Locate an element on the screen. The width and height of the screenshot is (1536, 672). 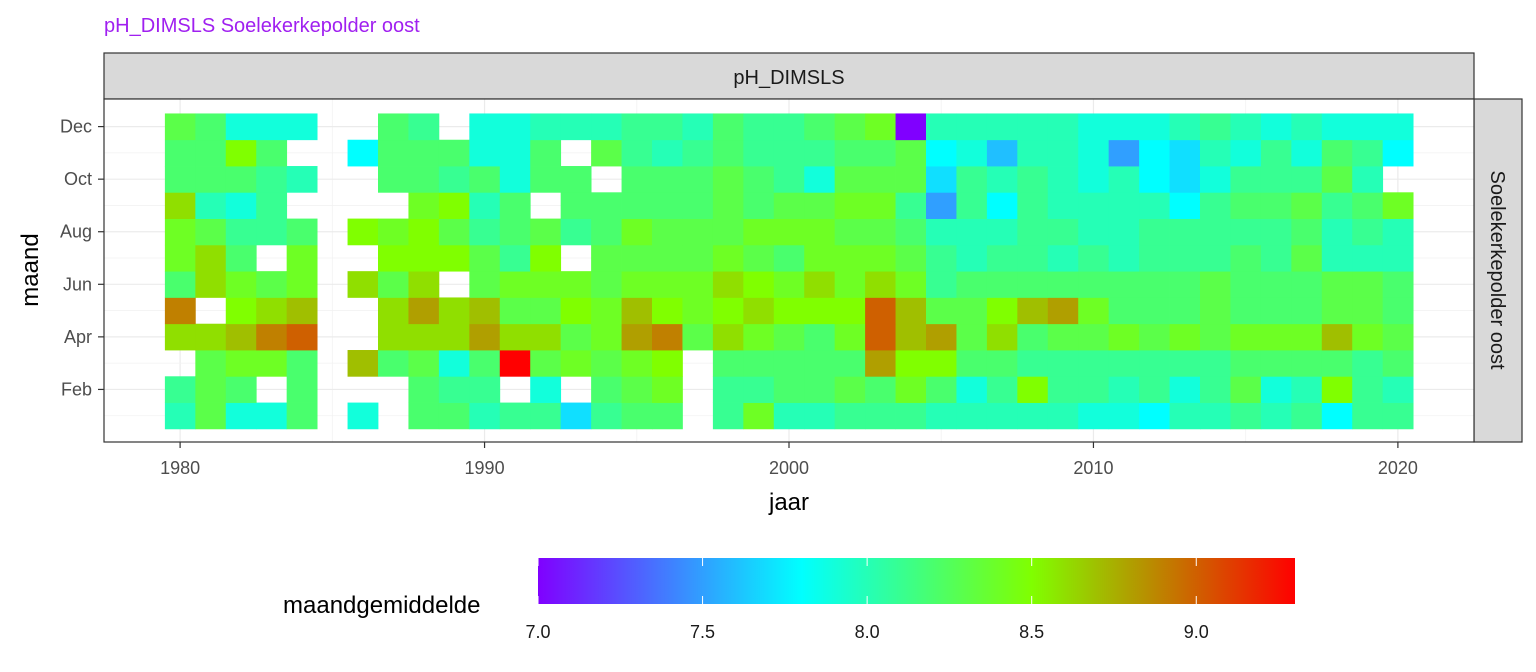
legend-tick-label: 8.5 is located at coordinates (1031, 632).